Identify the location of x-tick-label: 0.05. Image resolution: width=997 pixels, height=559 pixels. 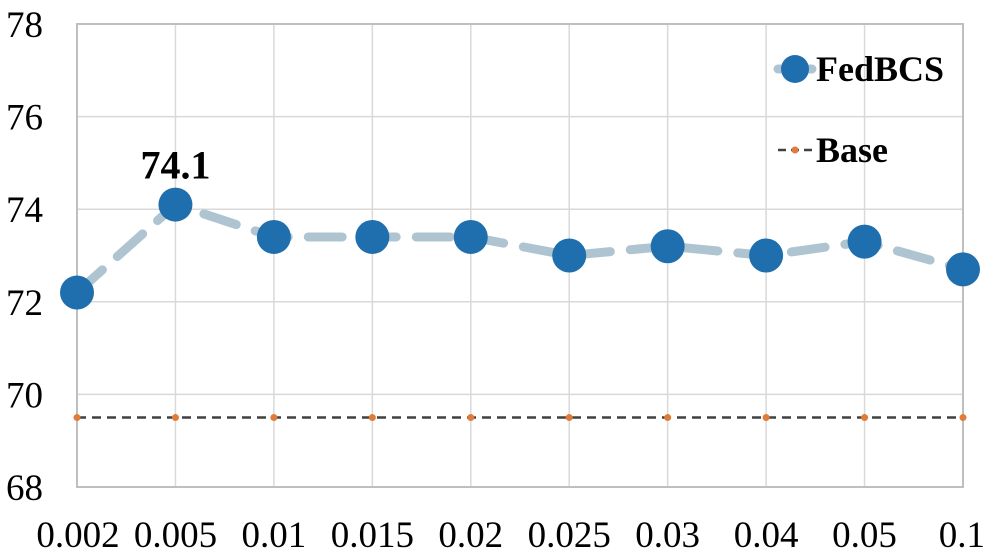
(864, 535).